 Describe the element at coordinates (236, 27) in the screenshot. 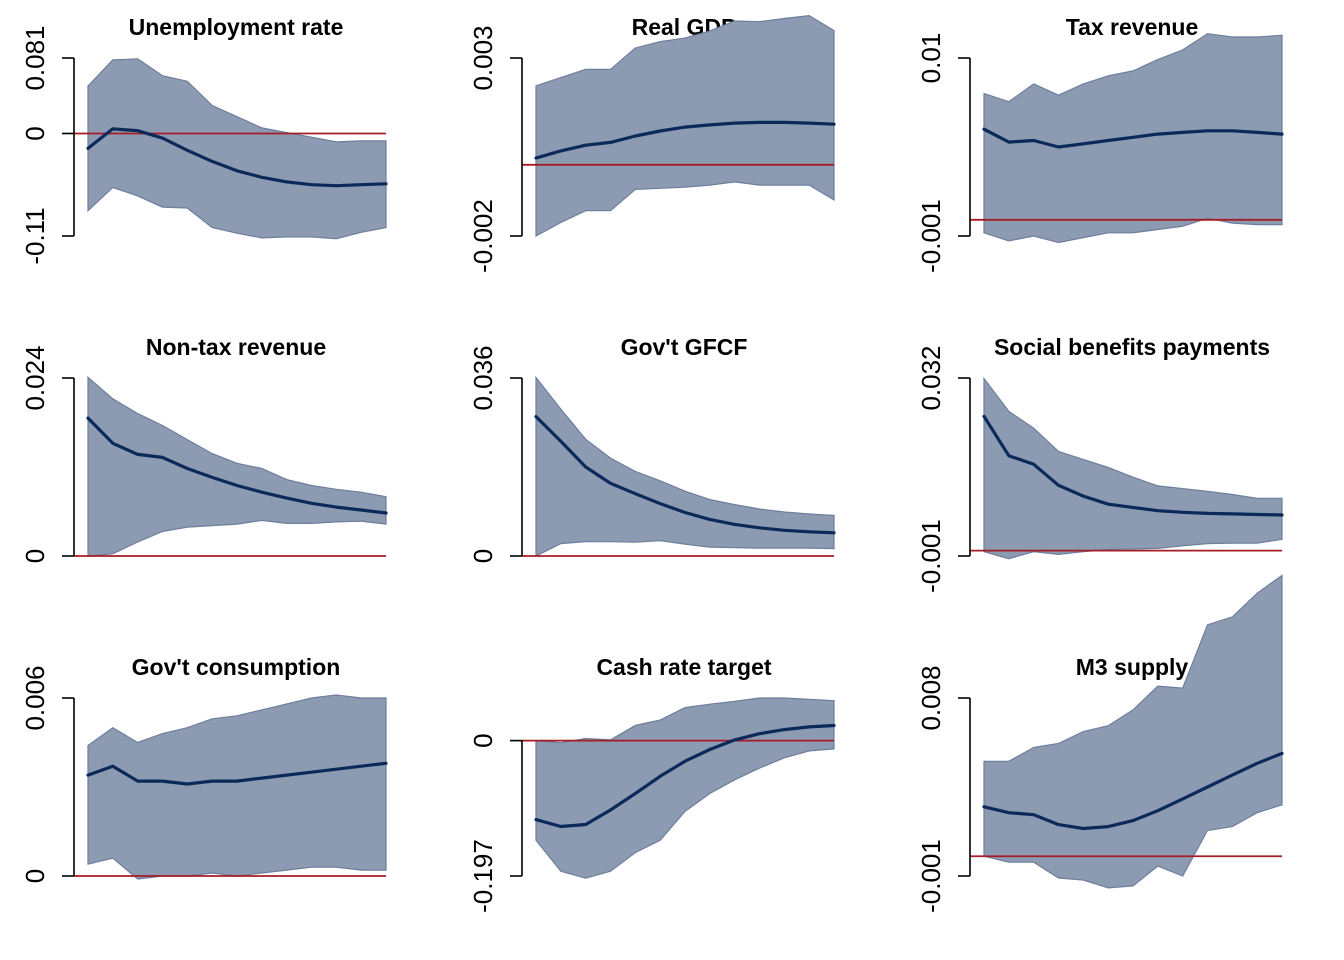

I see `panel-title: Unemployment rate` at that location.